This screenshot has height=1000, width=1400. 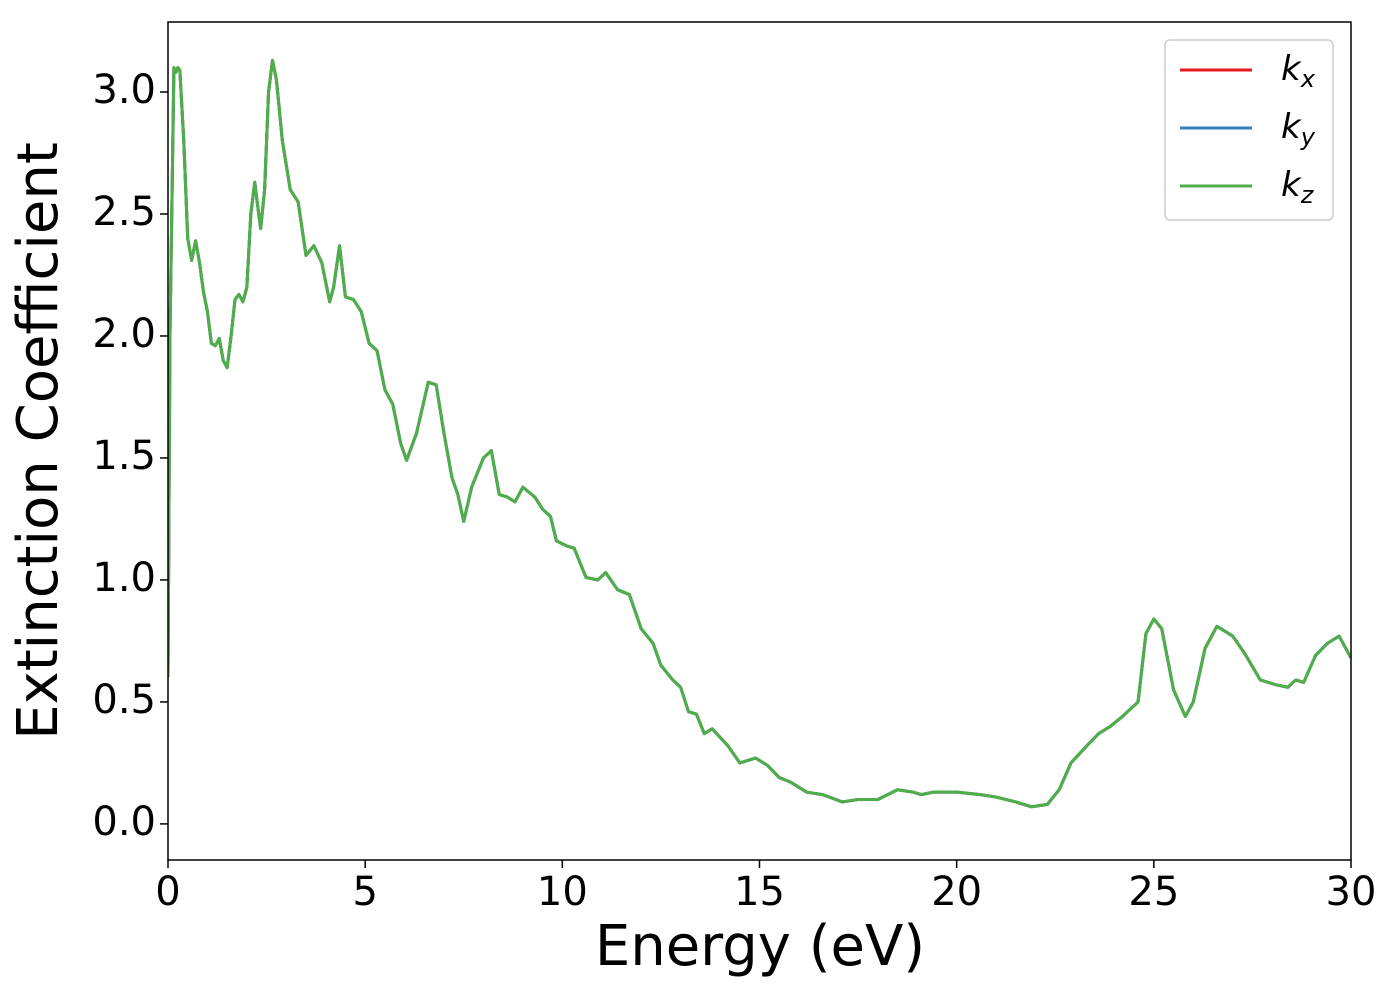 I want to click on x-tick-label: 5, so click(x=364, y=892).